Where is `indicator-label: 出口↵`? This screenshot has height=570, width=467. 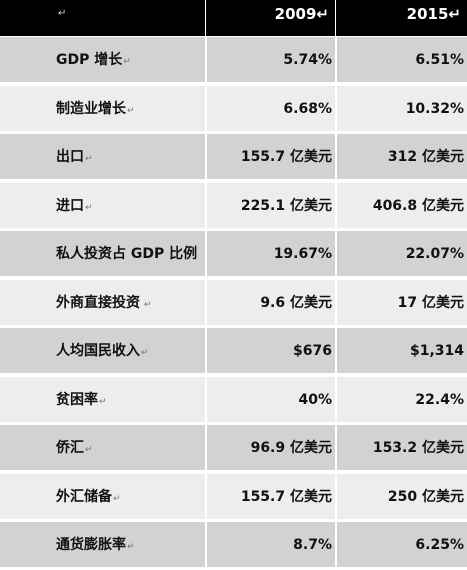
indicator-label: 出口↵ is located at coordinates (102, 157).